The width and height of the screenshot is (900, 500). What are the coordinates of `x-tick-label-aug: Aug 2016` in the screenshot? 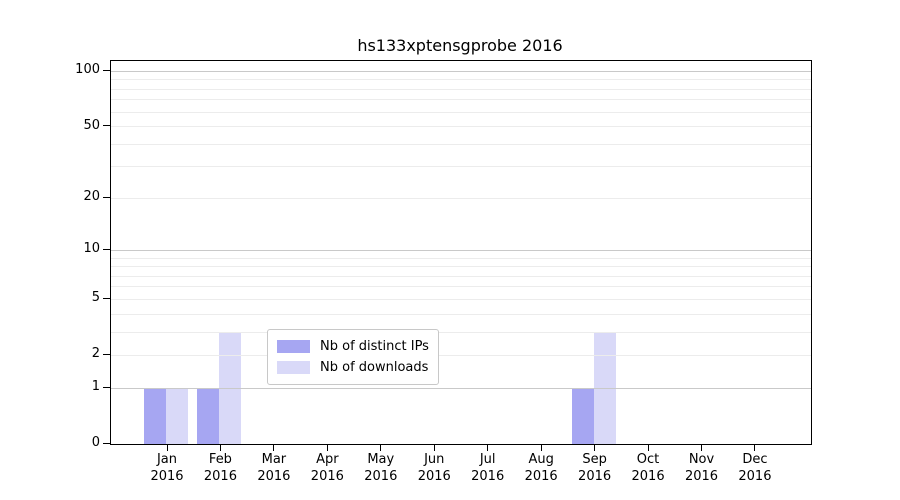 It's located at (541, 468).